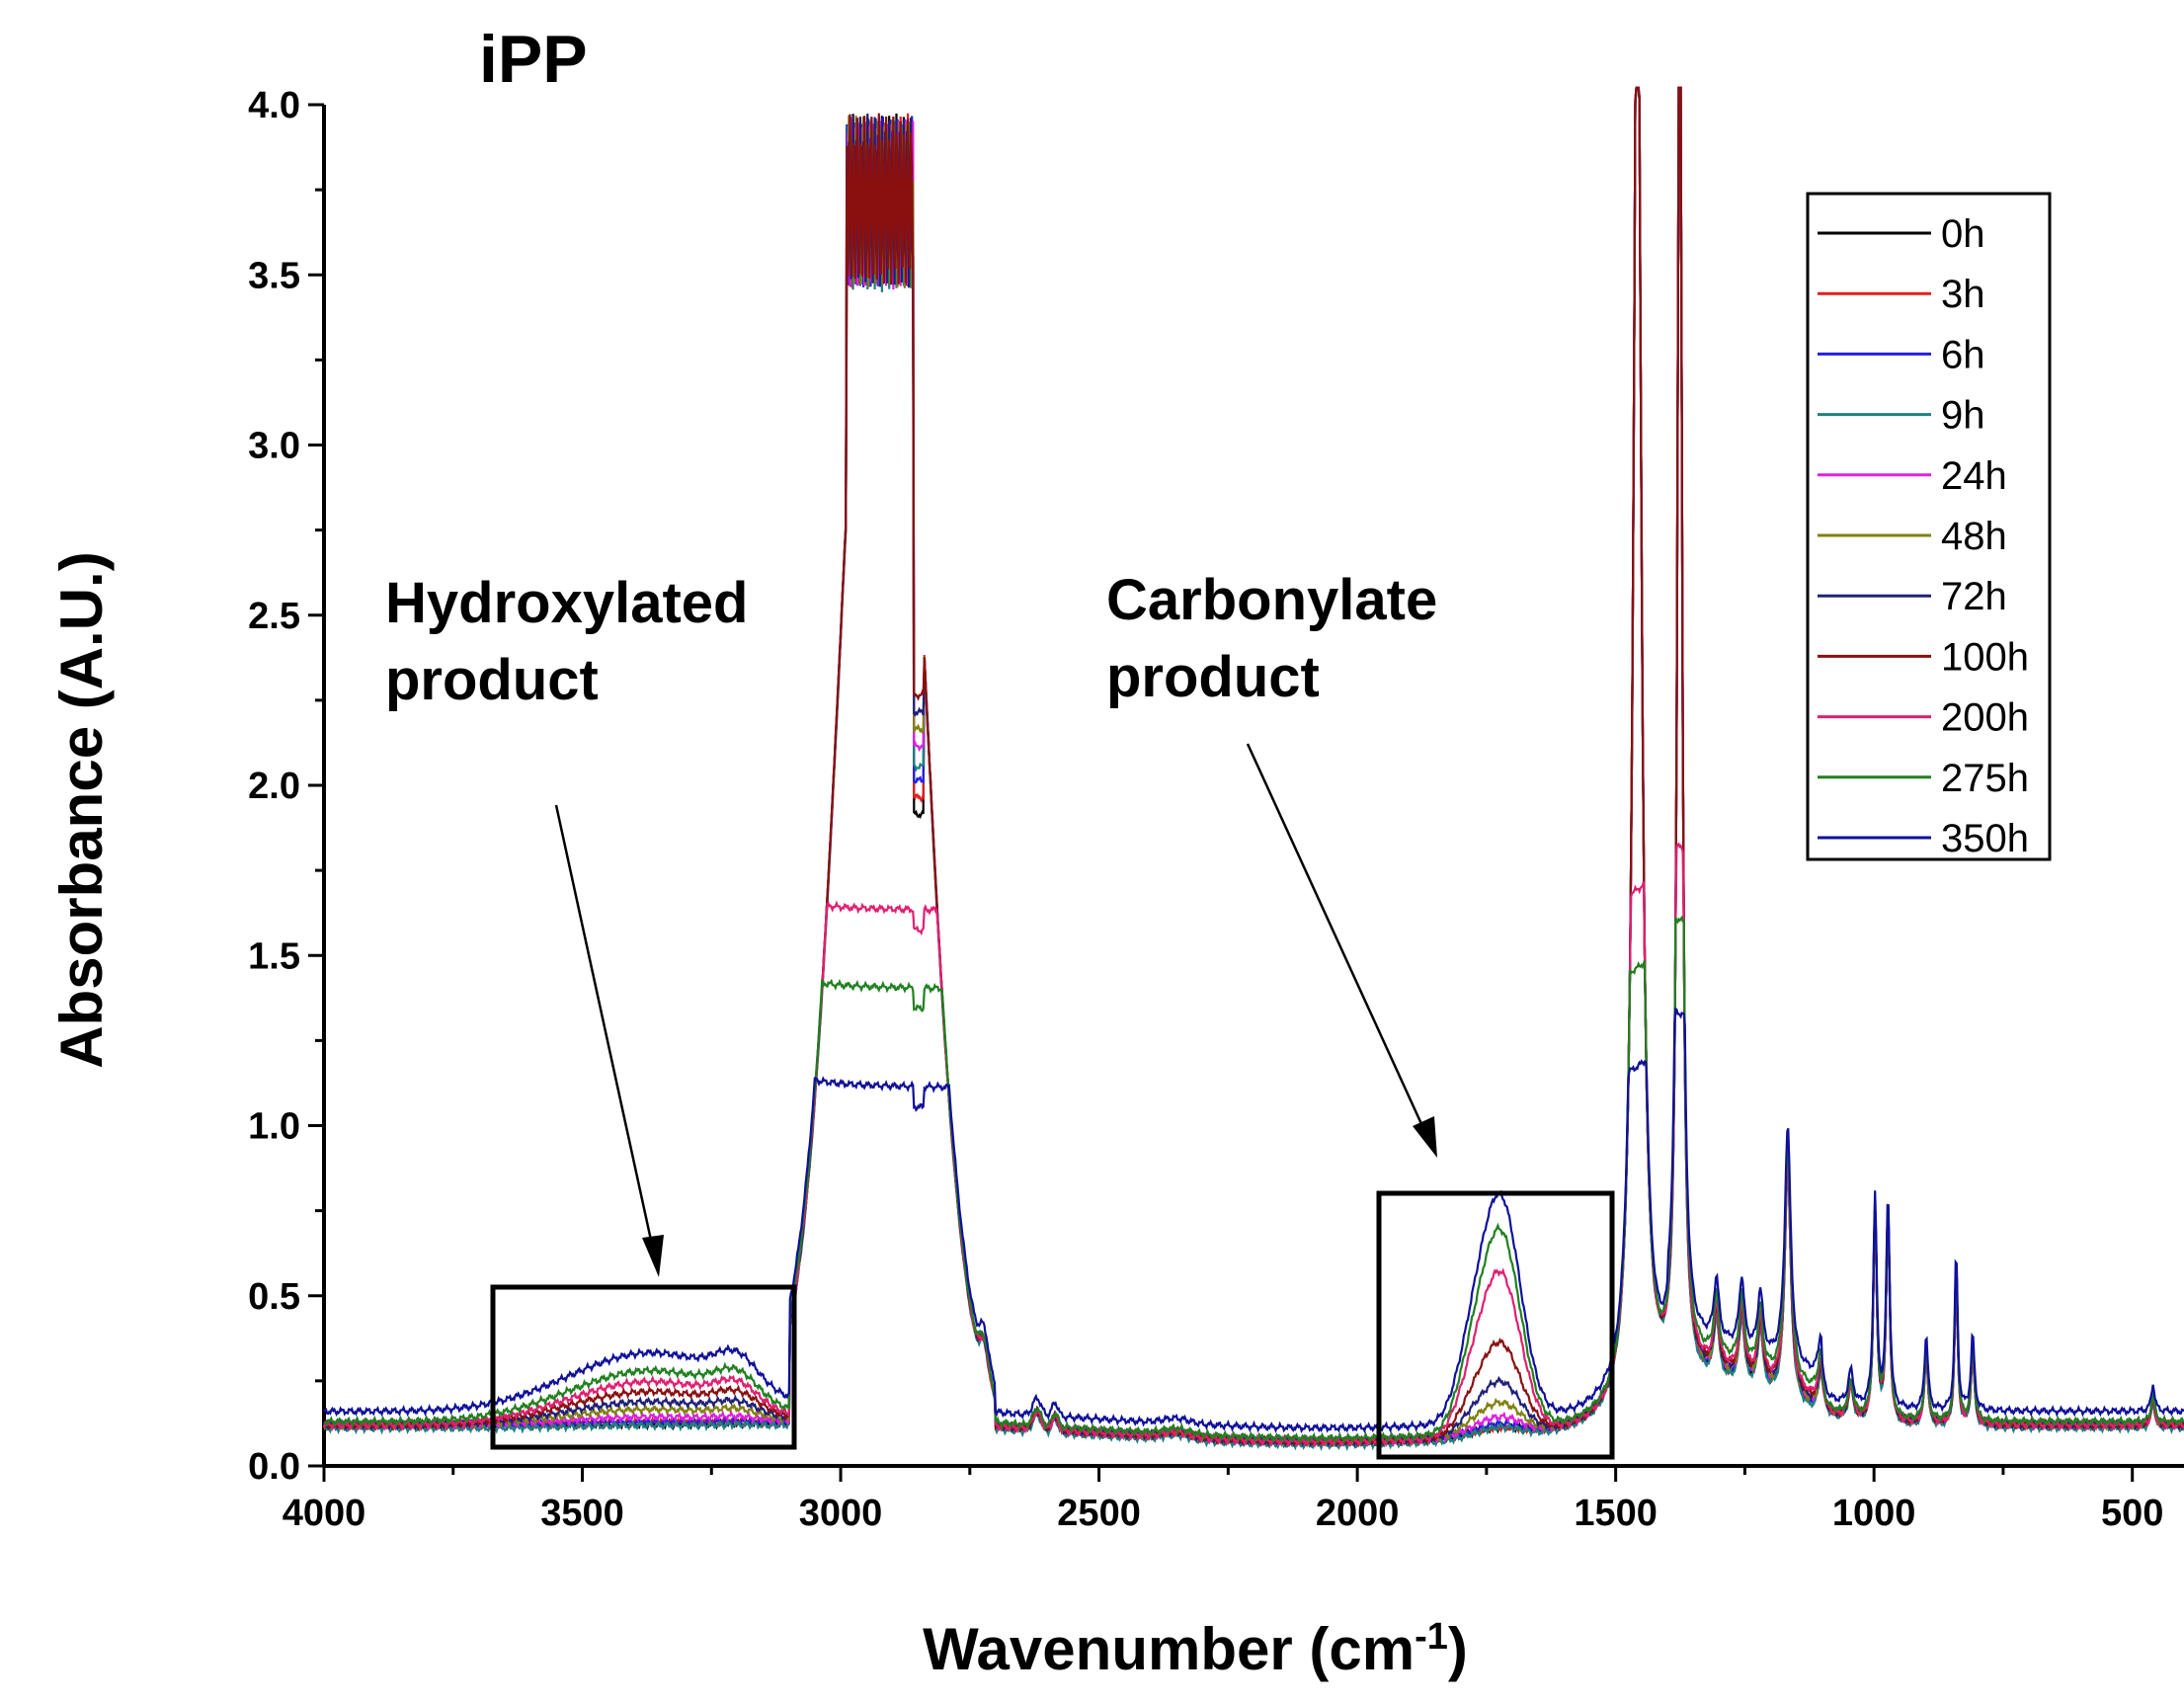 The image size is (2184, 1703). What do you see at coordinates (274, 1127) in the screenshot?
I see `y-tick-label: 1.0` at bounding box center [274, 1127].